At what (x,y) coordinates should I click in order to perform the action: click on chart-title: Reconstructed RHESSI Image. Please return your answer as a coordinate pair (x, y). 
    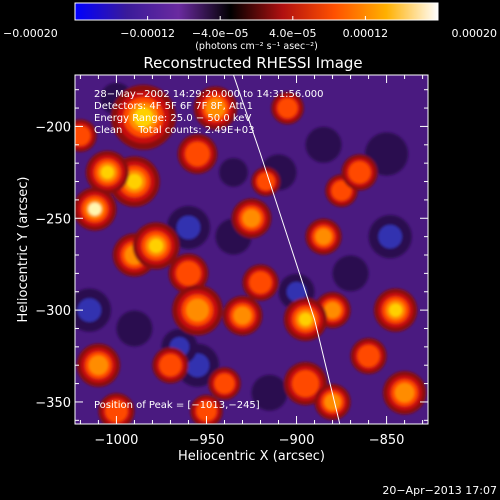
    Looking at the image, I should click on (252, 63).